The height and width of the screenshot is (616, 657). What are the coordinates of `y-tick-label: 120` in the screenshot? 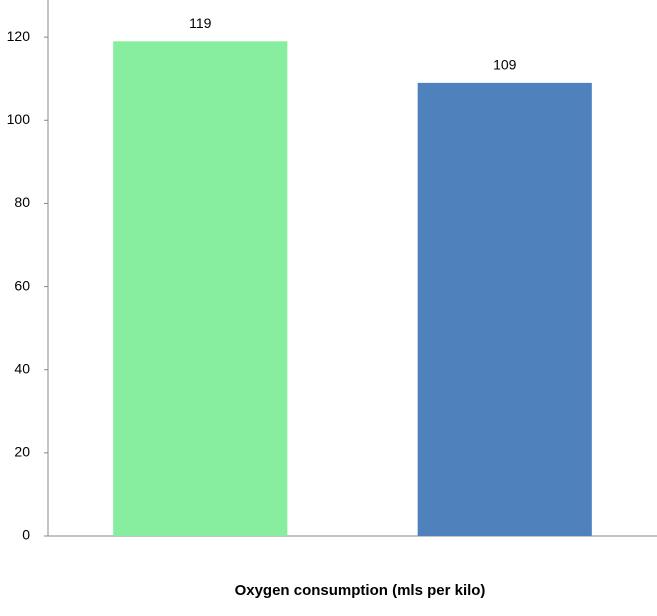 It's located at (19, 36).